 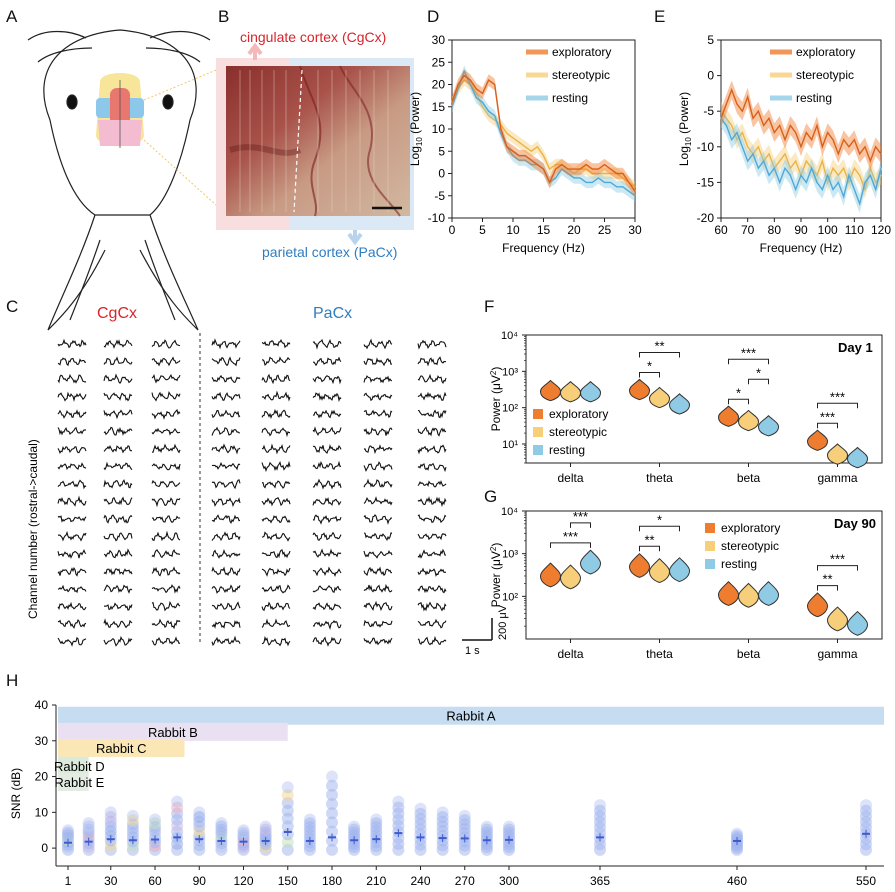 I want to click on y-tick-label: 10, so click(x=439, y=129).